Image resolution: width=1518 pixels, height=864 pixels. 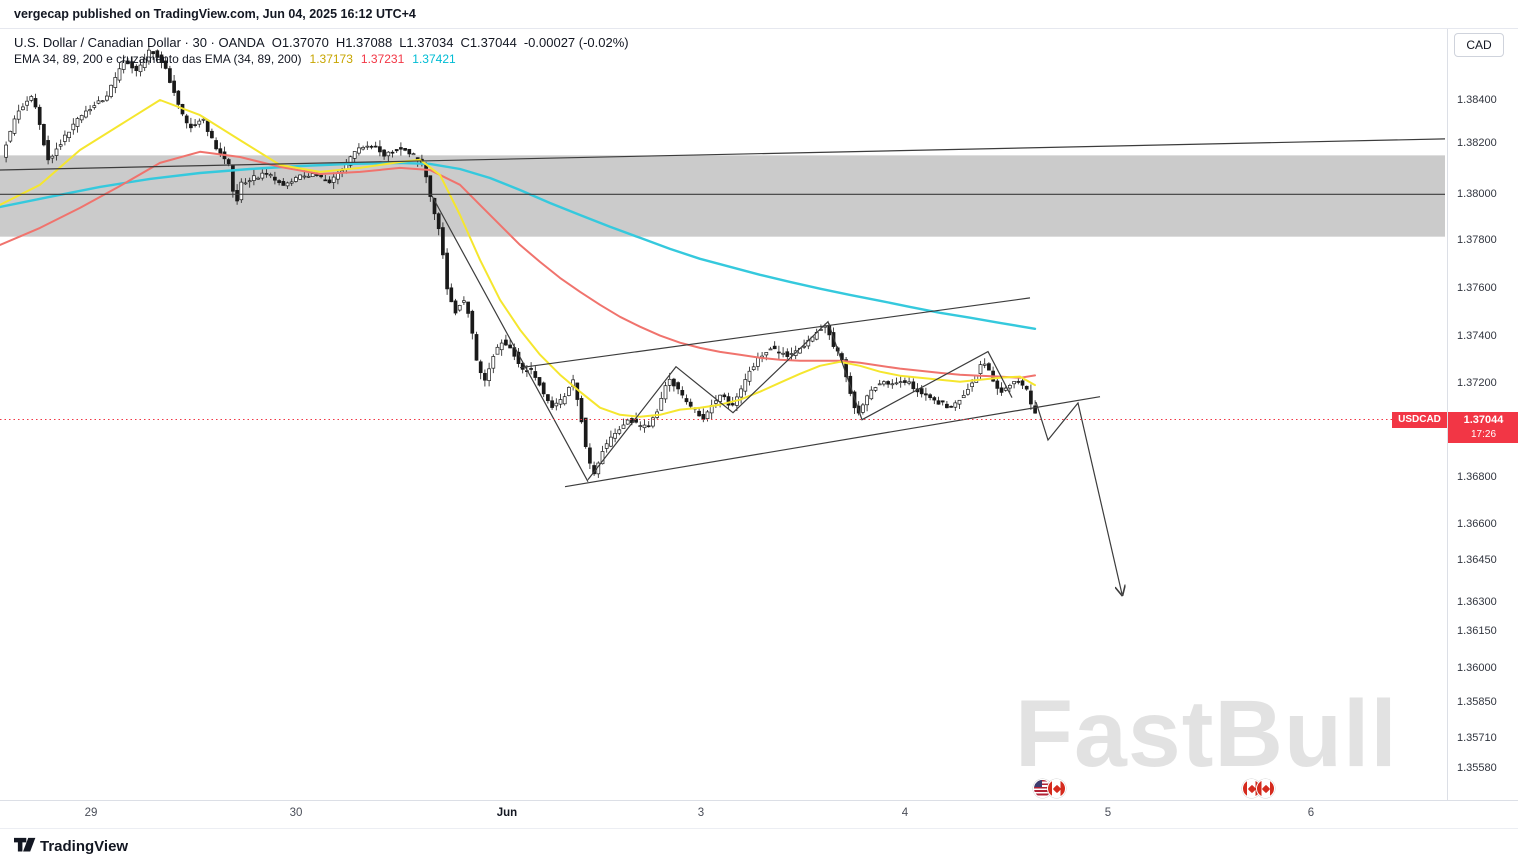 I want to click on ema-value-1: 1.37231, so click(x=382, y=59).